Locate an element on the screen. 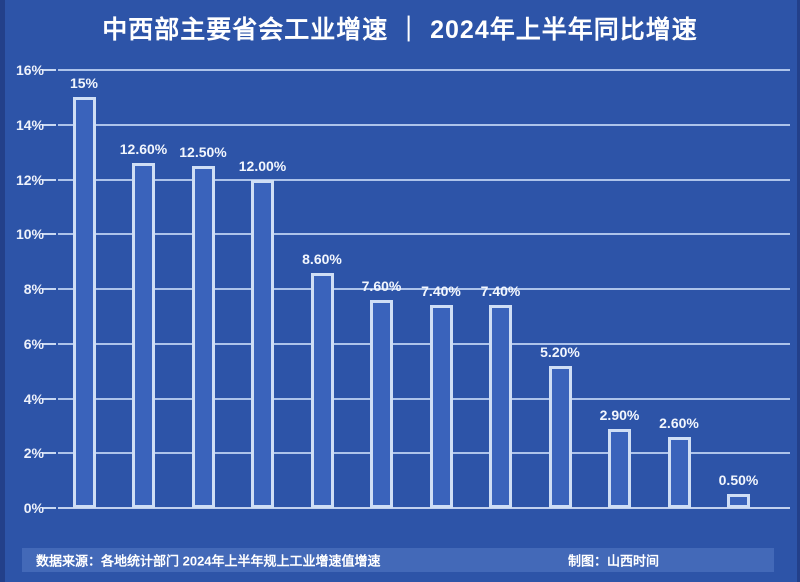 Image resolution: width=800 pixels, height=582 pixels. y-tick-label: 0% is located at coordinates (33, 508).